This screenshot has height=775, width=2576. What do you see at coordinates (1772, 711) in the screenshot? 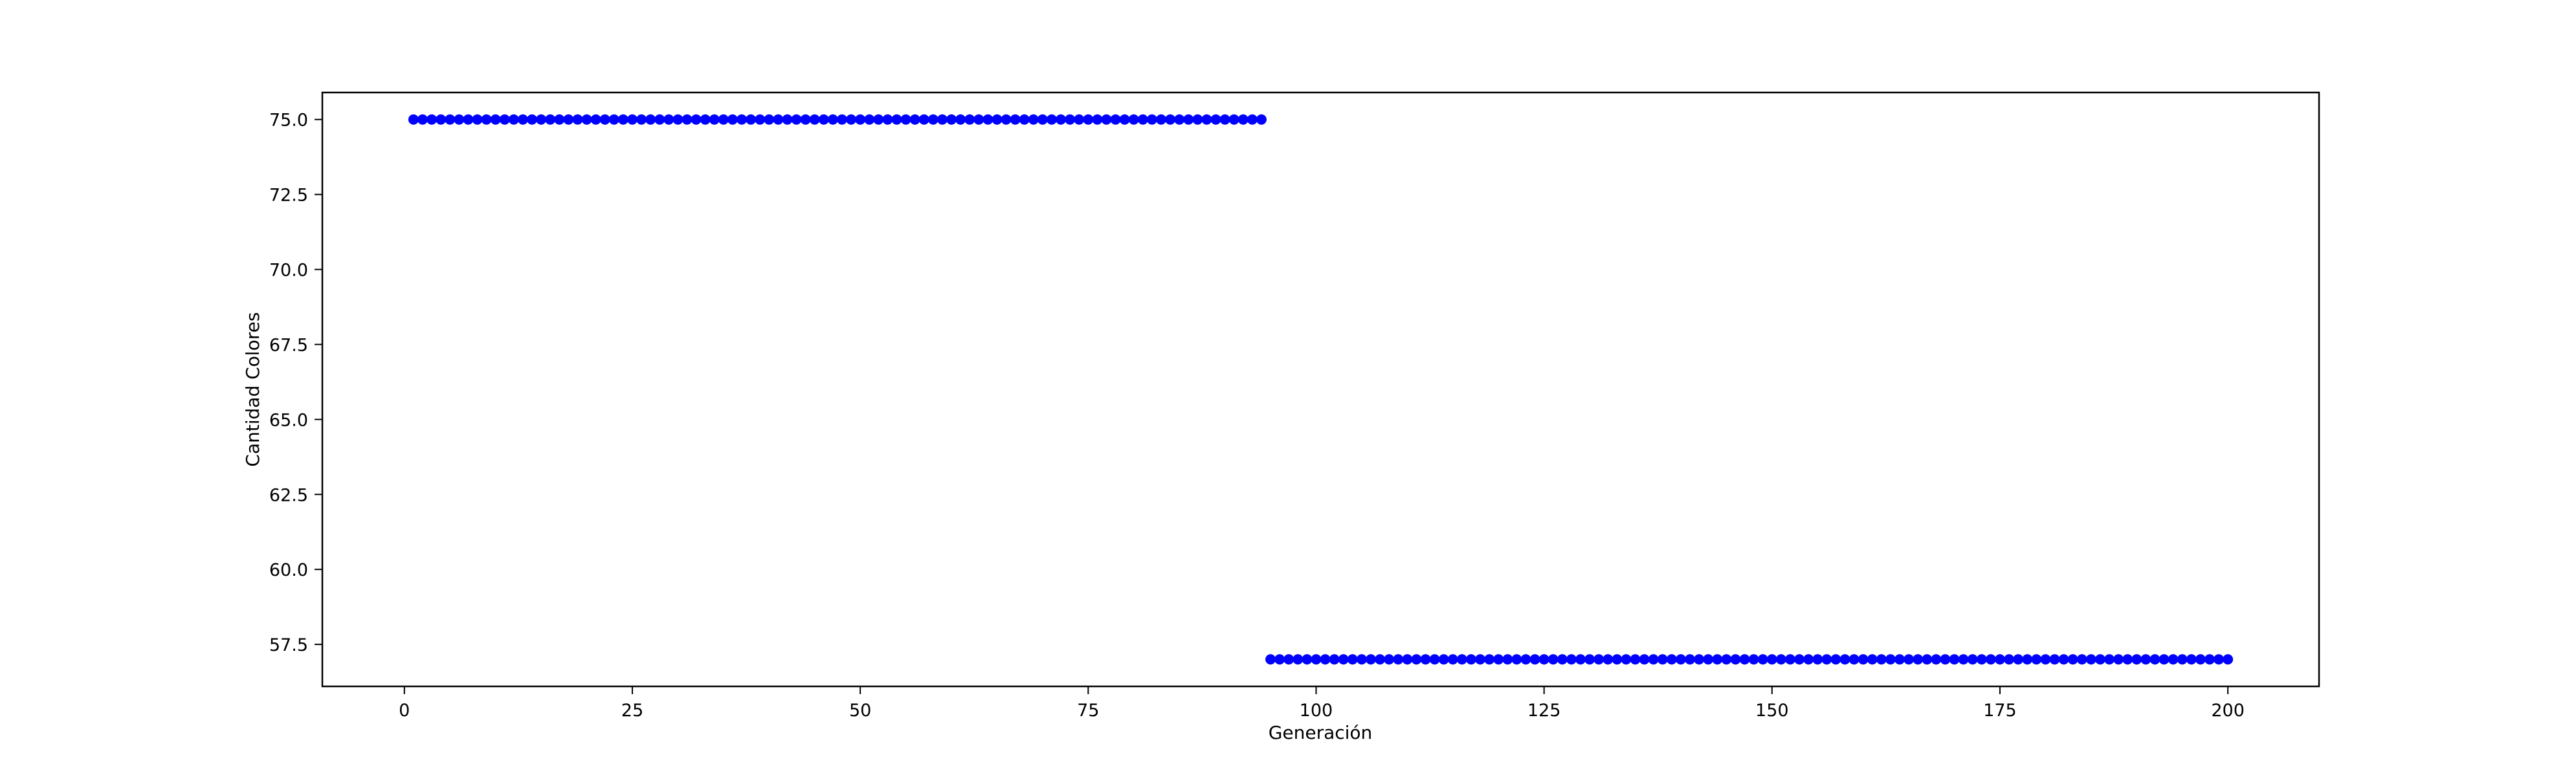
I see `x-tick-label: 150` at bounding box center [1772, 711].